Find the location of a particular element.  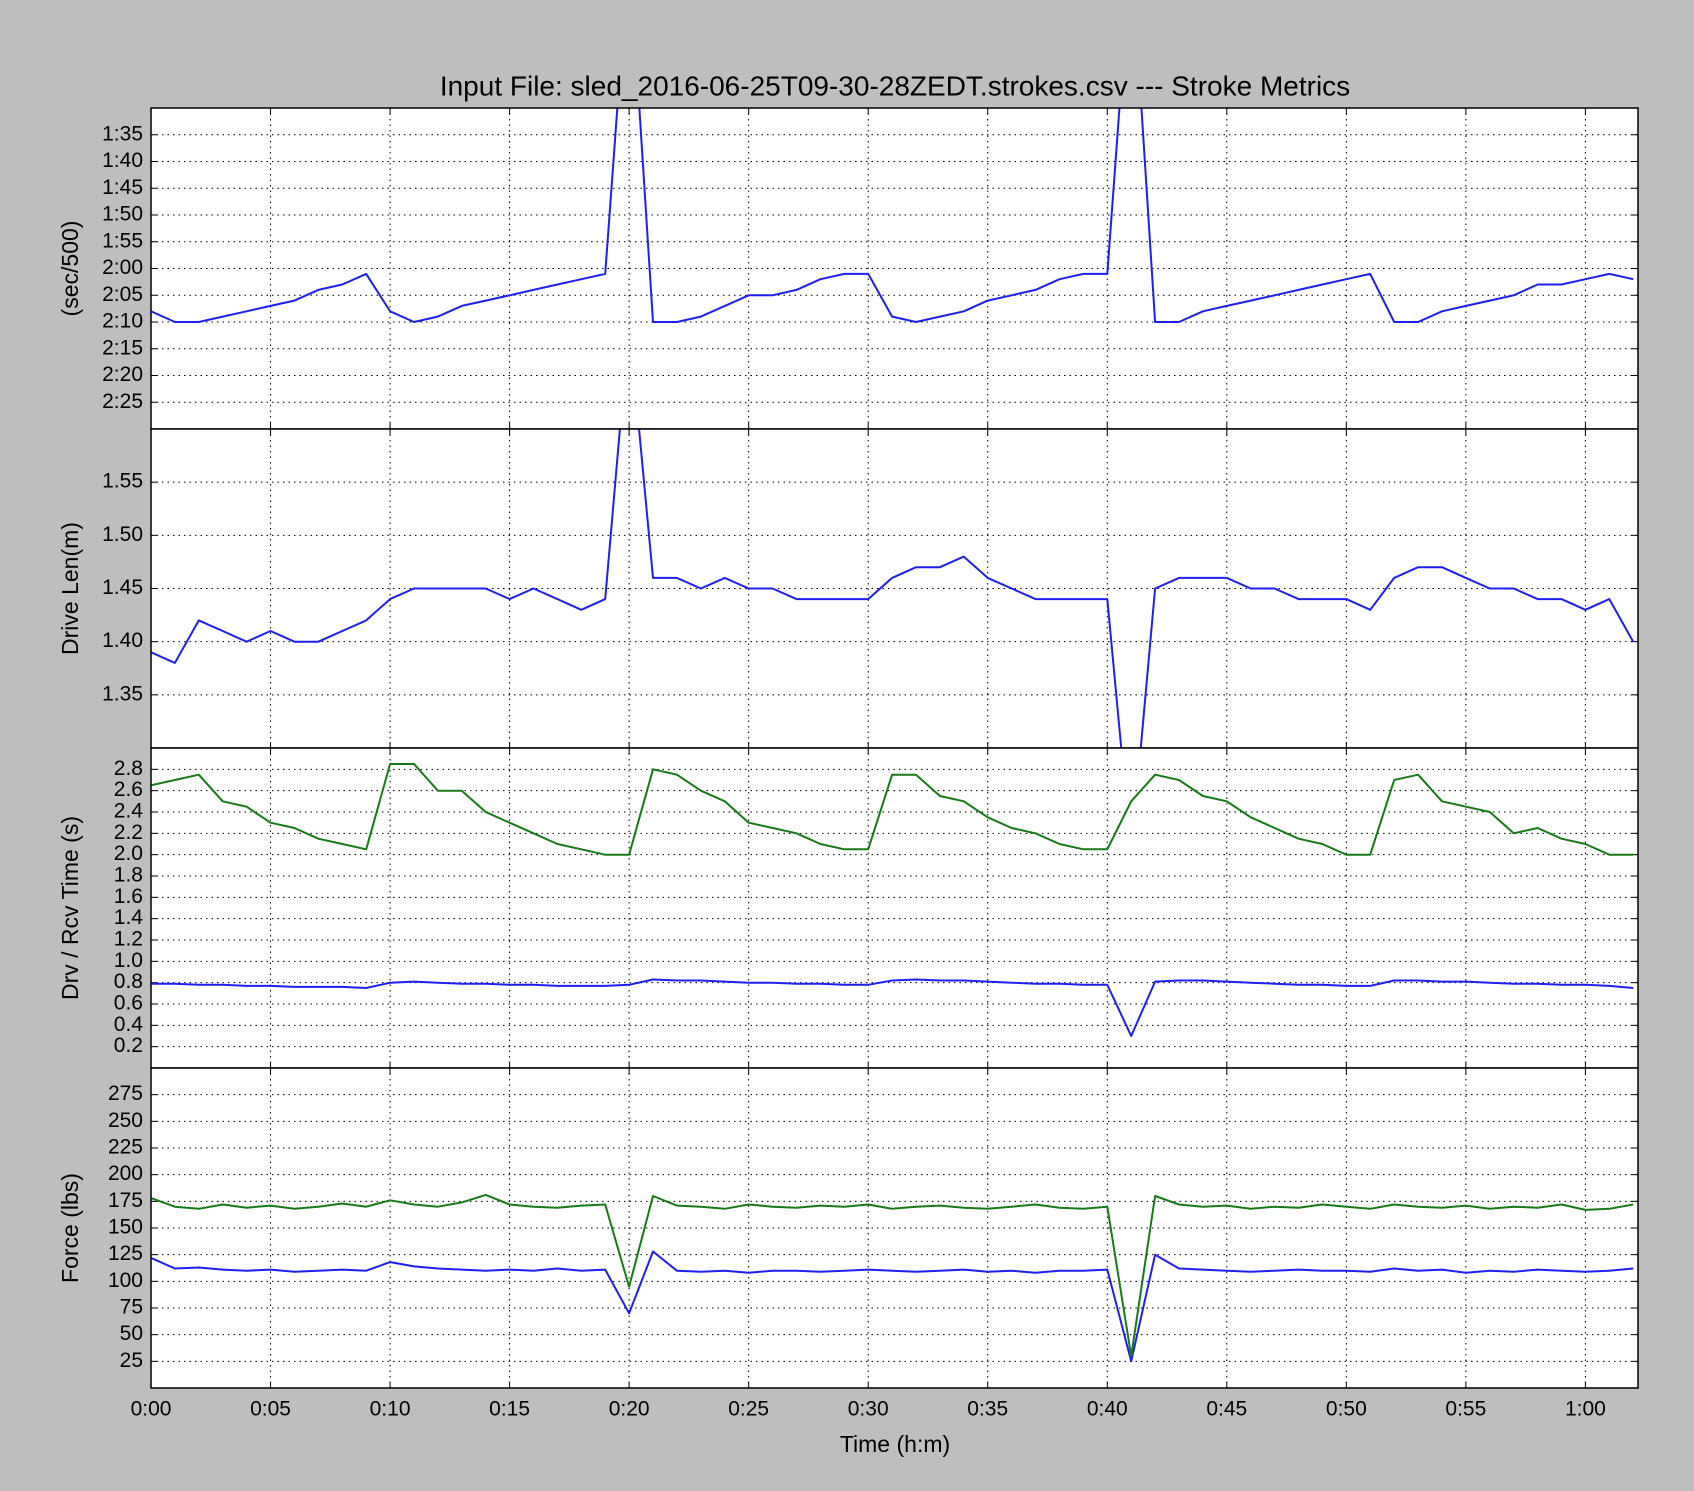

y-tick-label: 1:45 is located at coordinates (122, 187).